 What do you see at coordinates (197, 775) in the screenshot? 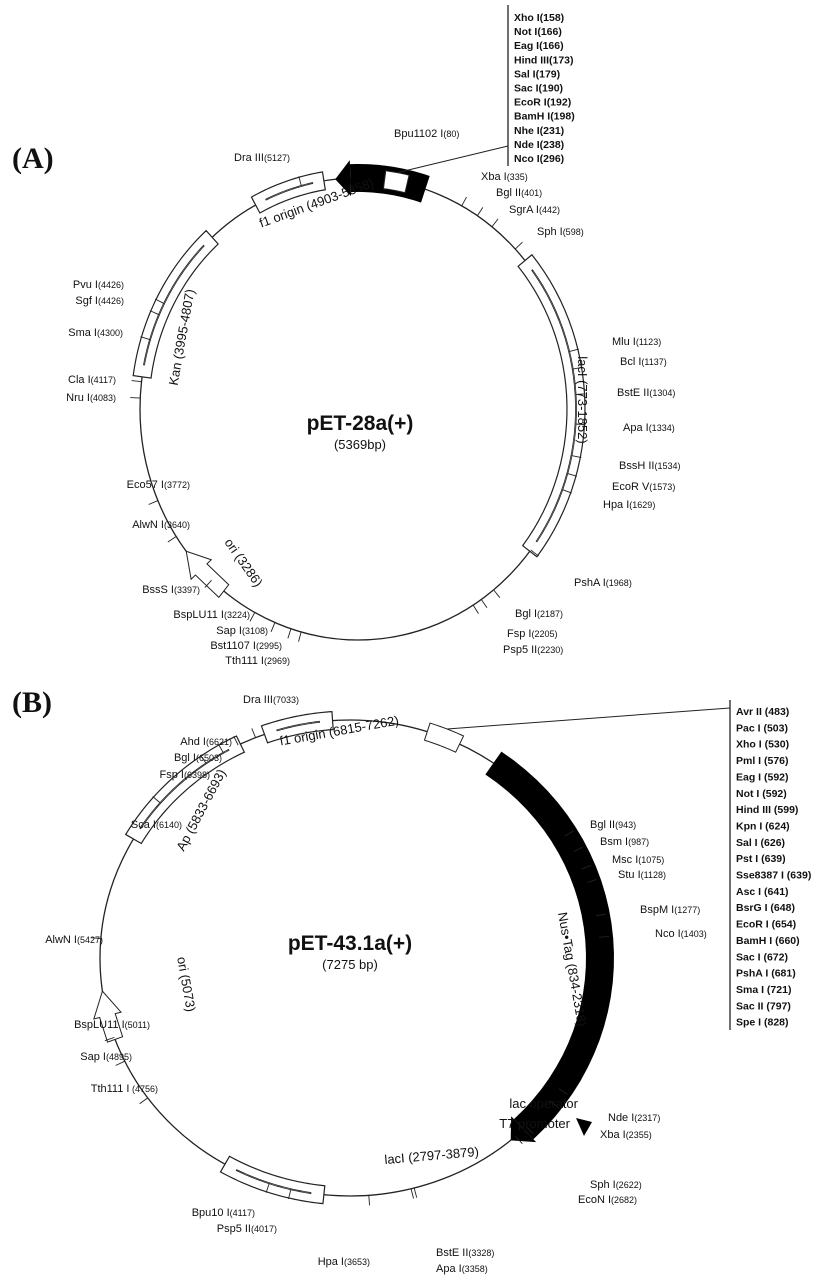
I see `site-position: (6398)` at bounding box center [197, 775].